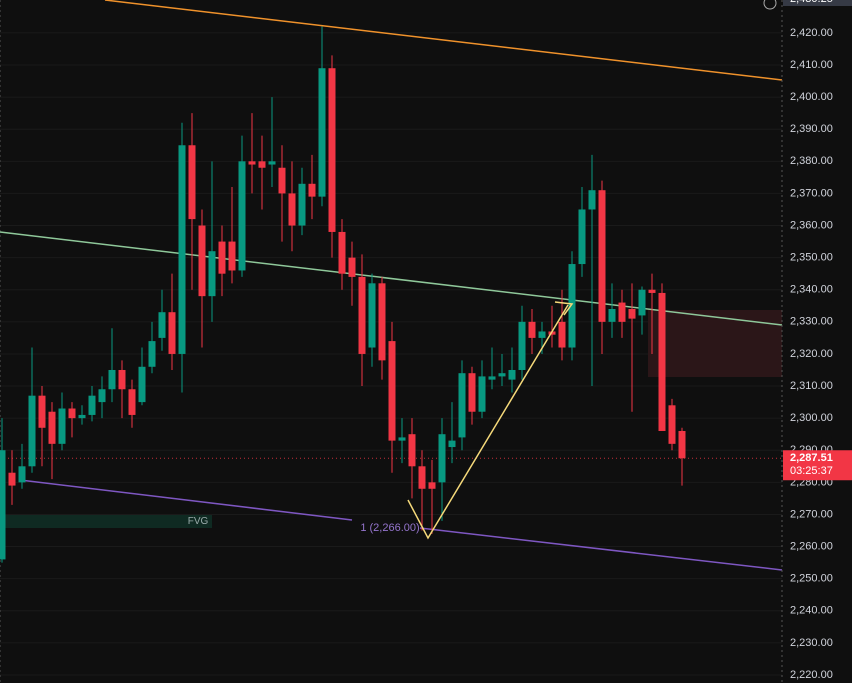 Image resolution: width=852 pixels, height=683 pixels. What do you see at coordinates (198, 521) in the screenshot?
I see `fvg-label: FVG` at bounding box center [198, 521].